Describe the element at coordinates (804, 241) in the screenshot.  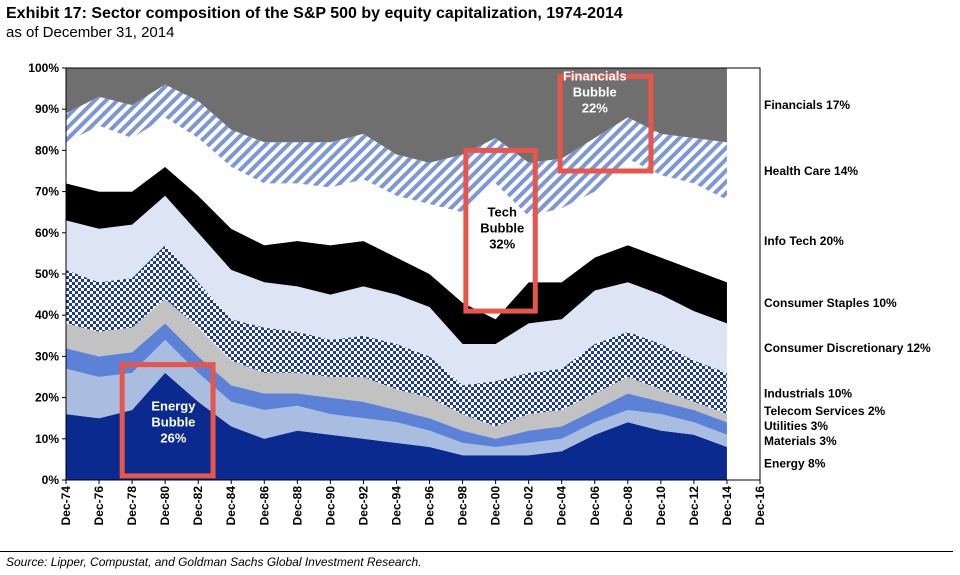
I see `legend-info-tech: Info Tech 20%` at that location.